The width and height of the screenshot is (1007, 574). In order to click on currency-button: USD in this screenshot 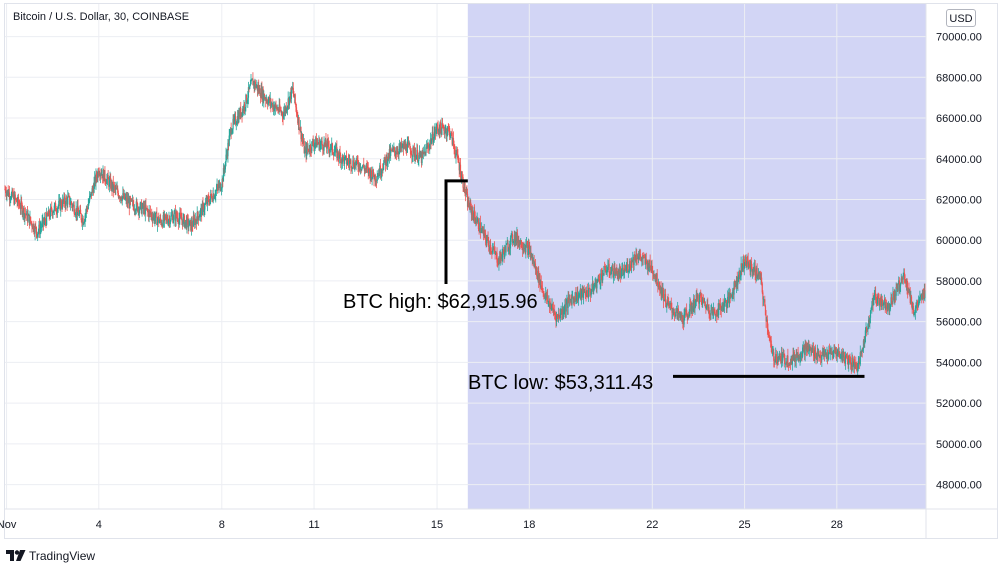, I will do `click(961, 18)`.